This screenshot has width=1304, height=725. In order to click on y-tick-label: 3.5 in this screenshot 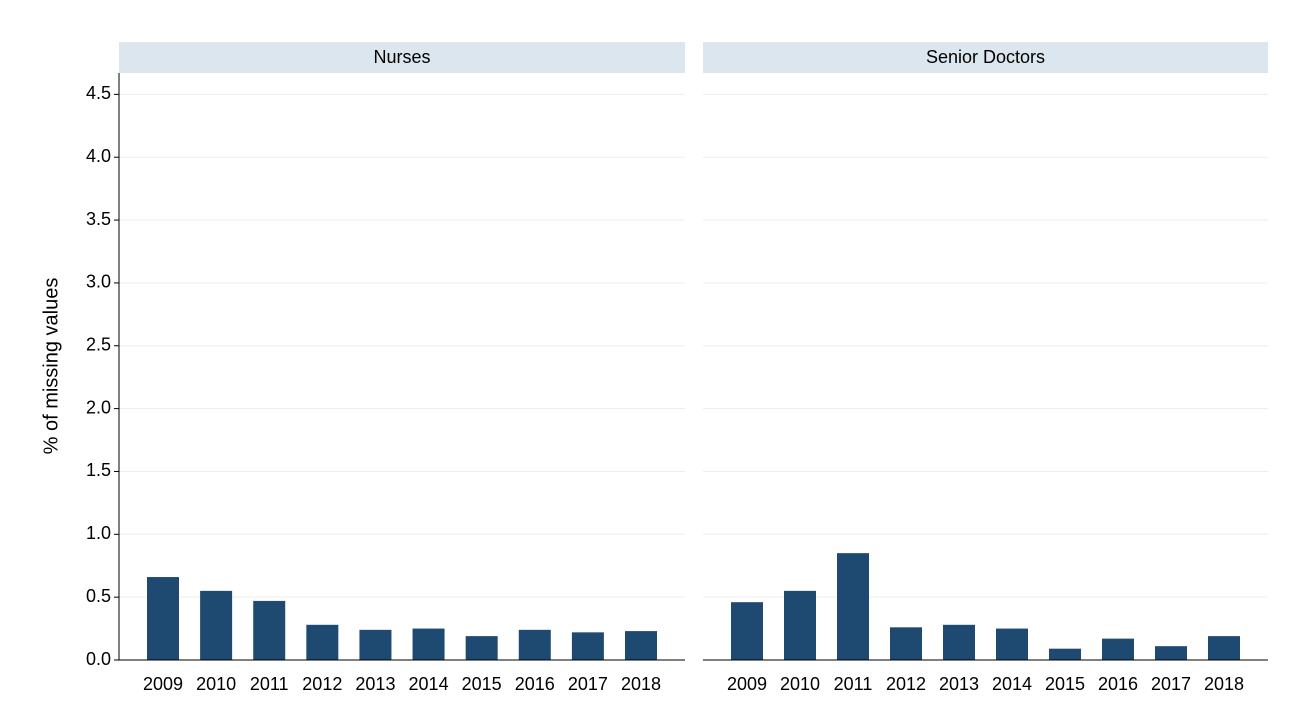, I will do `click(98, 219)`.